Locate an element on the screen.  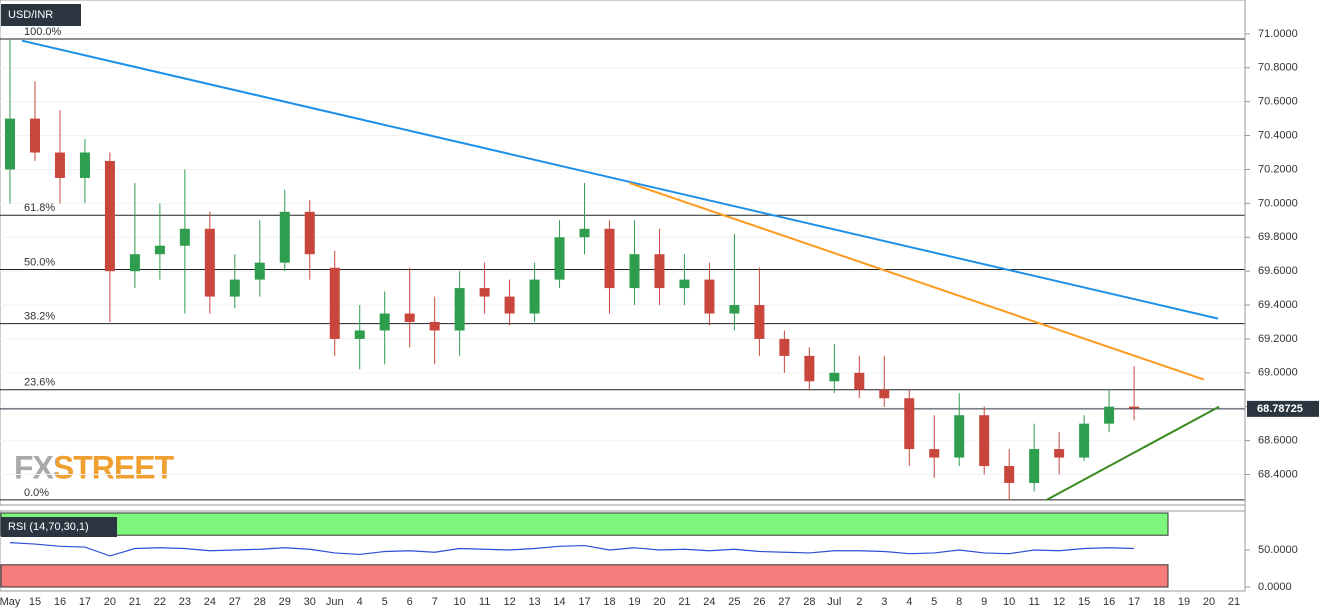
x-tick-label: Jun is located at coordinates (335, 602).